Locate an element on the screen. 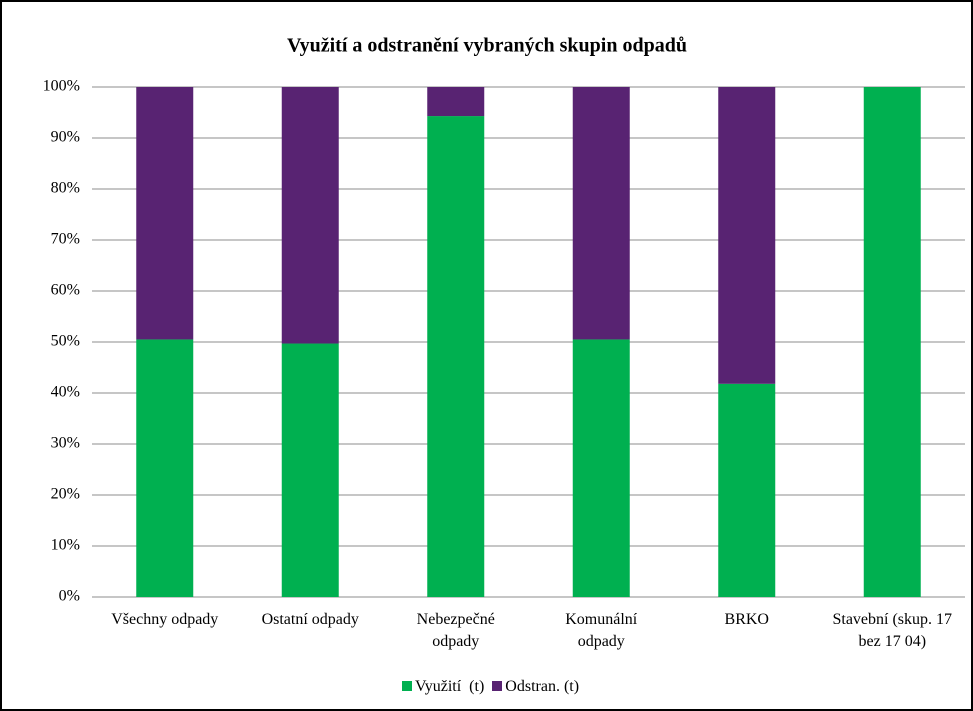 This screenshot has width=973, height=711. x-tick-label: Ostatní odpady is located at coordinates (310, 619).